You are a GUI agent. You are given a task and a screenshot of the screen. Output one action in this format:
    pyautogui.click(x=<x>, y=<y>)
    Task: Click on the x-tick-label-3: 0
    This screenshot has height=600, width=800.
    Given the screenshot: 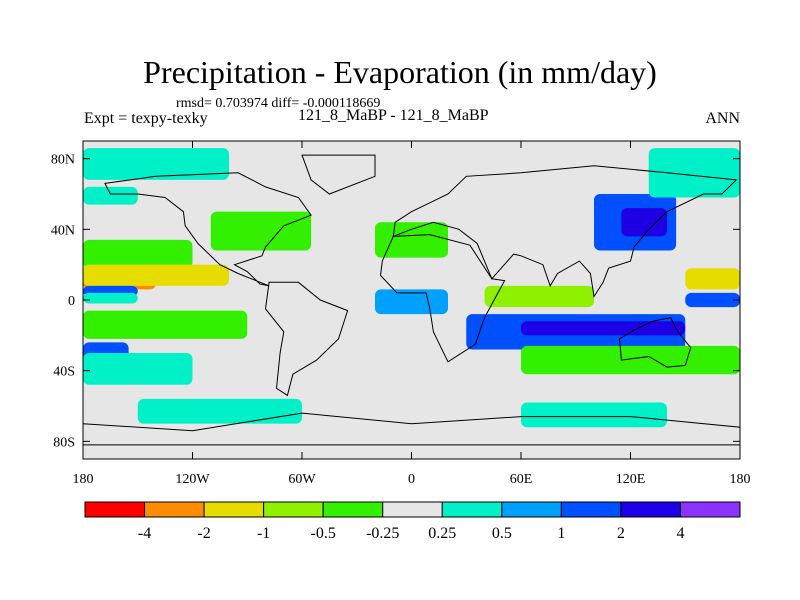 What is the action you would take?
    pyautogui.click(x=411, y=479)
    